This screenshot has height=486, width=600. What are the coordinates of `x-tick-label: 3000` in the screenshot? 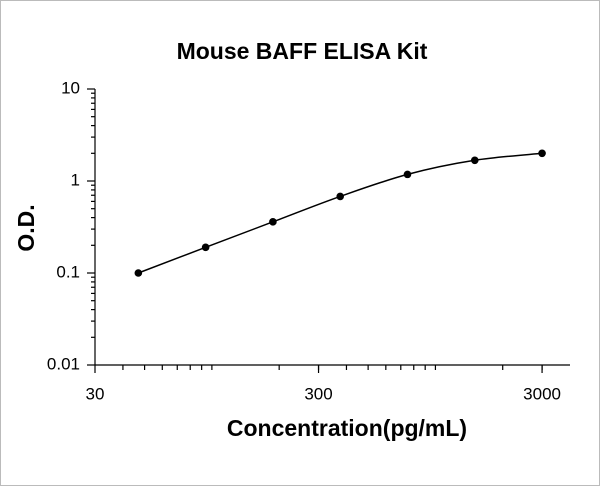 It's located at (542, 393).